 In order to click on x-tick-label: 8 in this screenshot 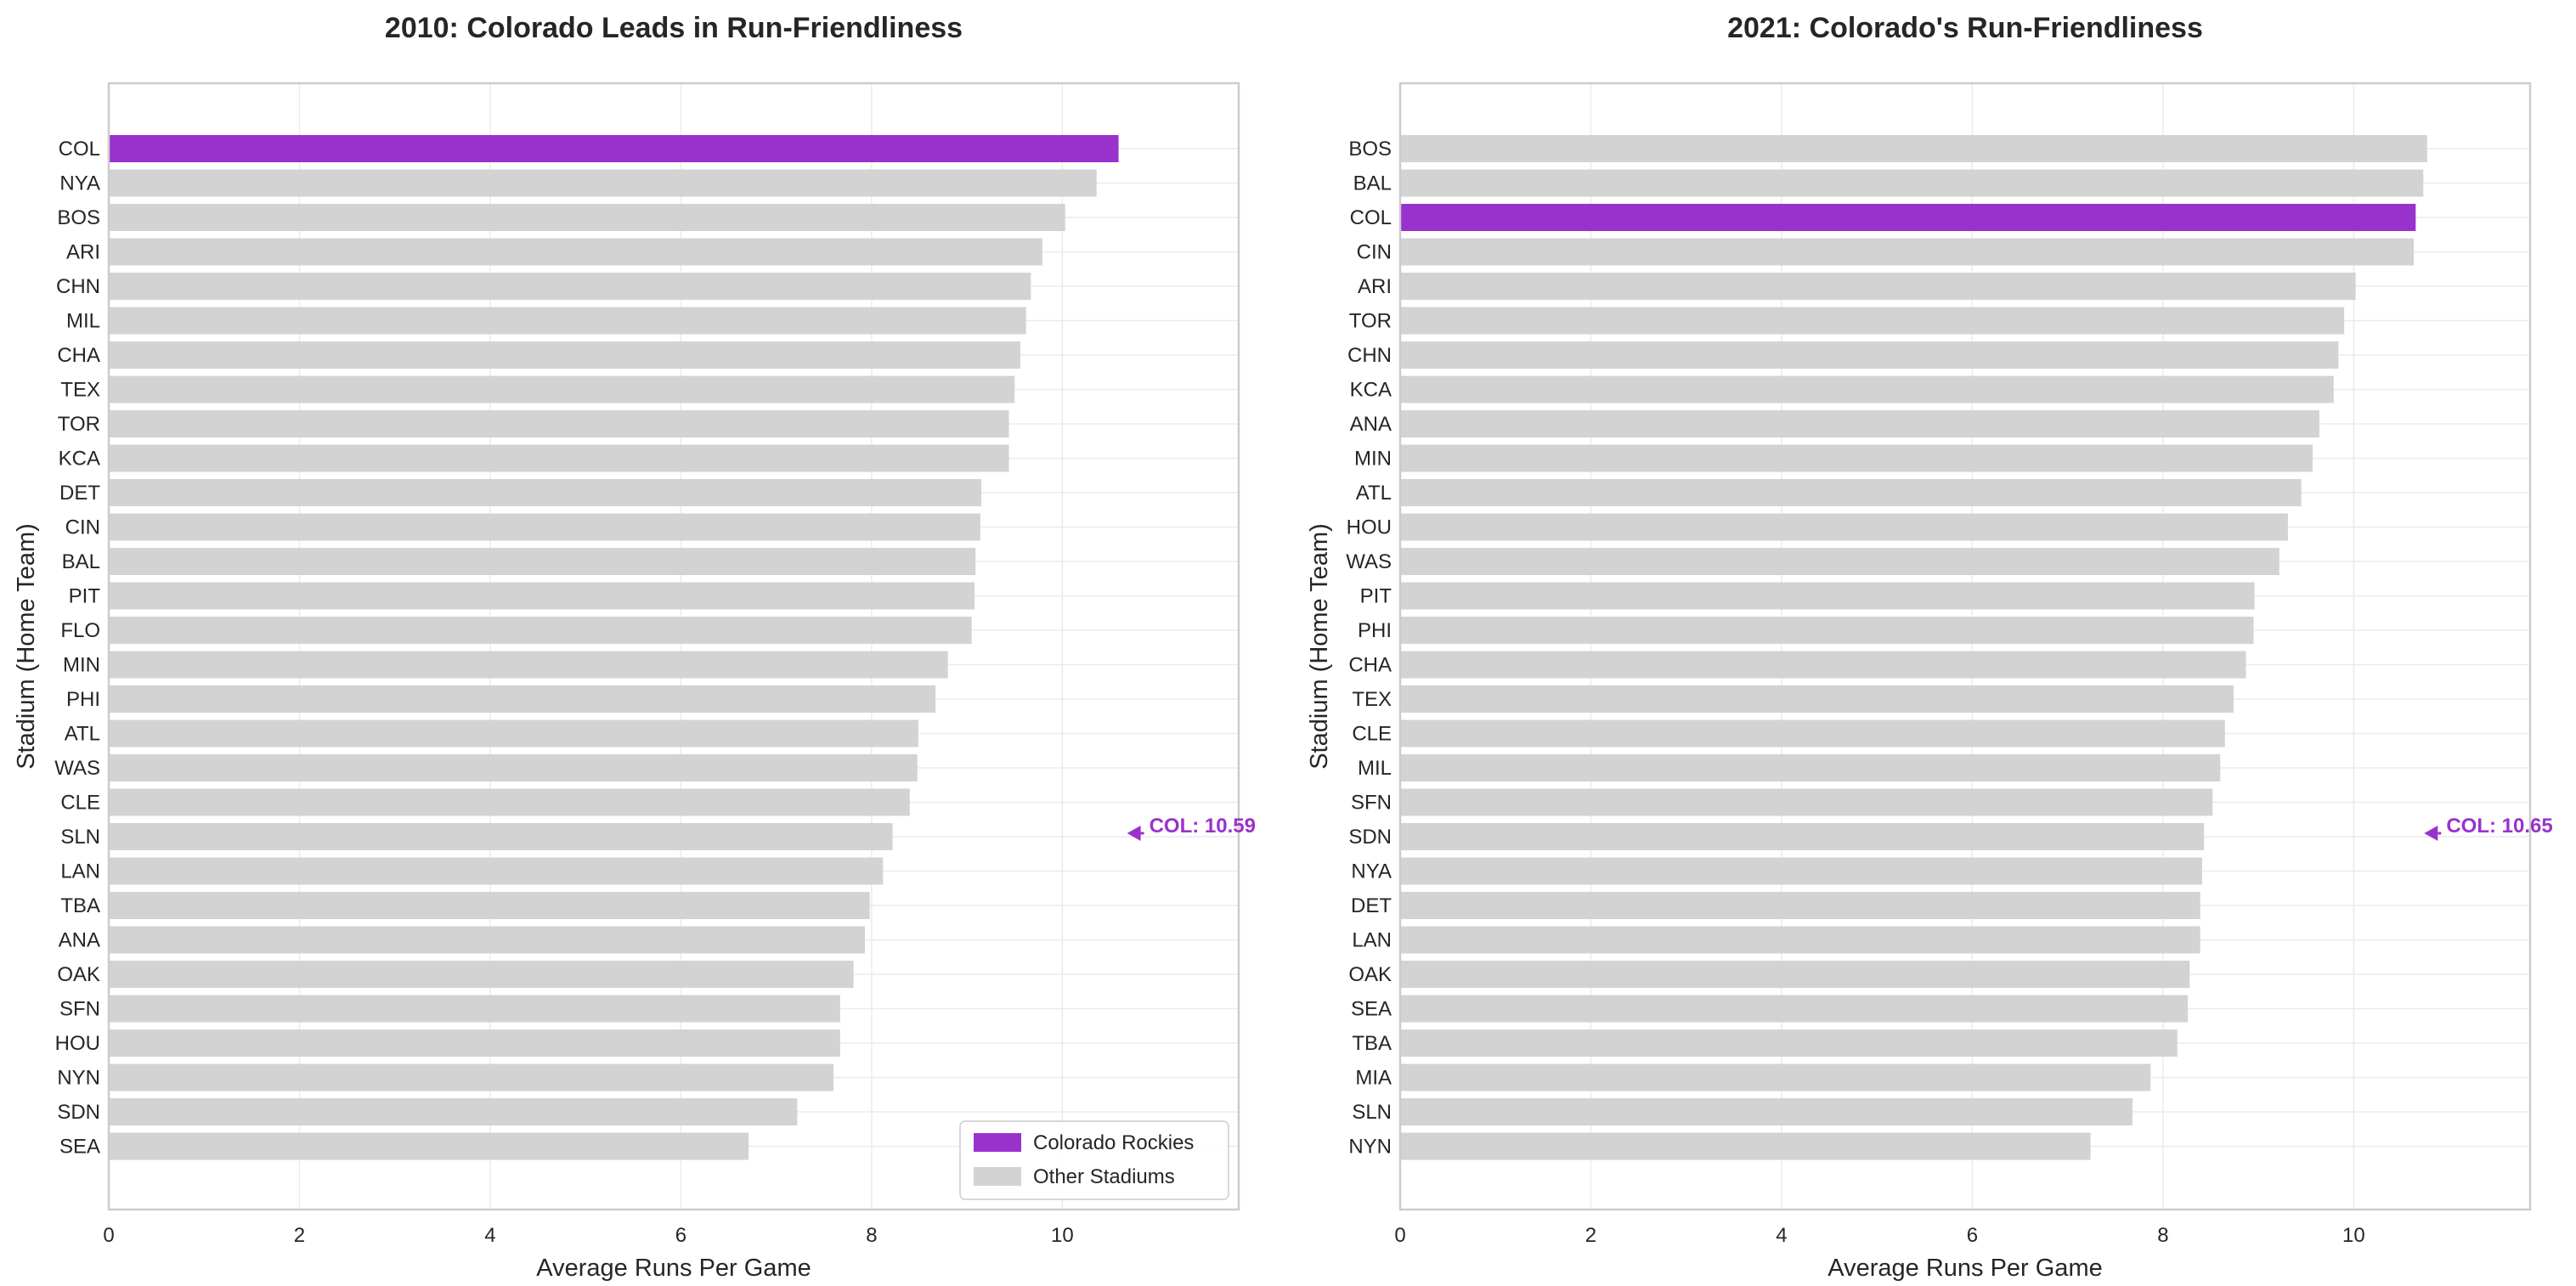, I will do `click(871, 1235)`.